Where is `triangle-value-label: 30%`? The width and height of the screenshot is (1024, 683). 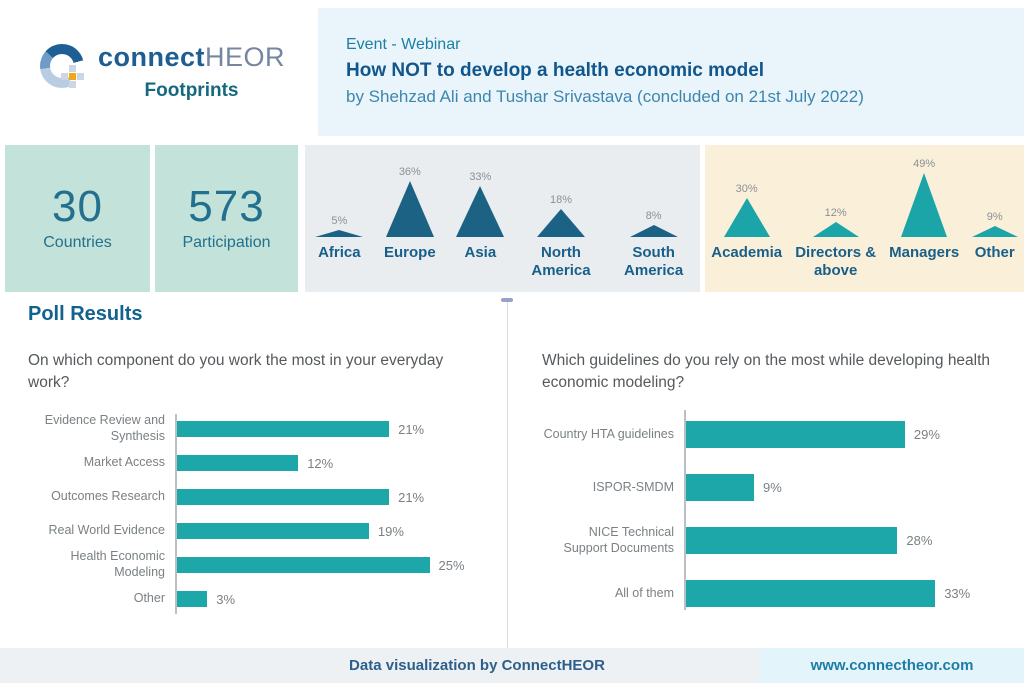
triangle-value-label: 30% is located at coordinates (746, 189).